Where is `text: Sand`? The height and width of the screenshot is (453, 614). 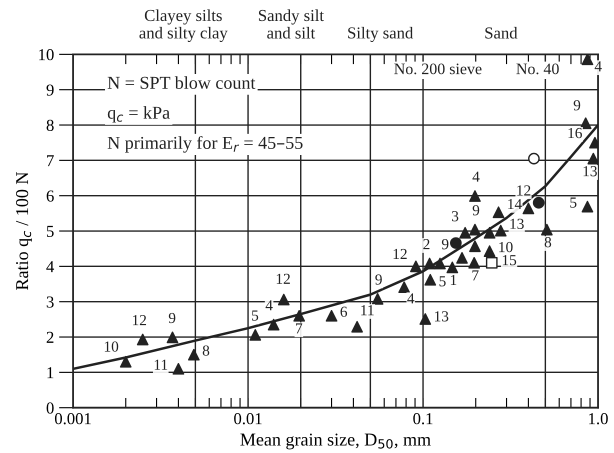 text: Sand is located at coordinates (501, 32).